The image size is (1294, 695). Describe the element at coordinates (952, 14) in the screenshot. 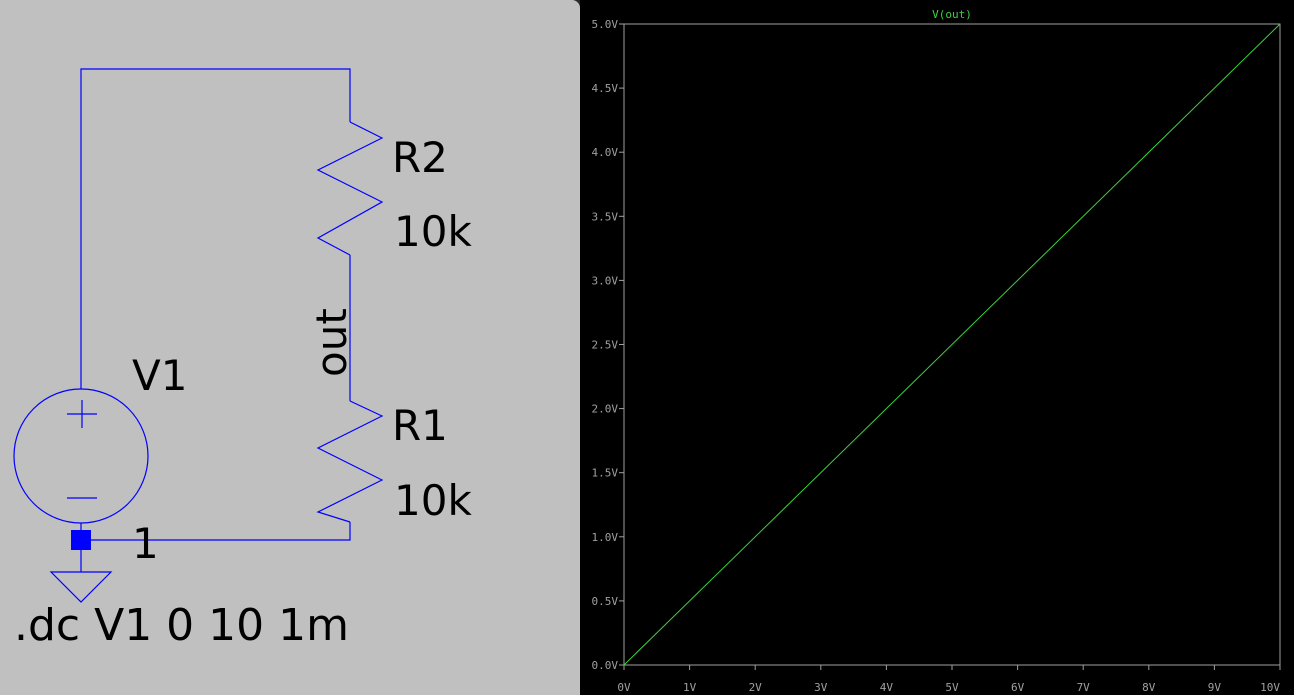

I see `trace-legend-v-out: V(out)` at that location.